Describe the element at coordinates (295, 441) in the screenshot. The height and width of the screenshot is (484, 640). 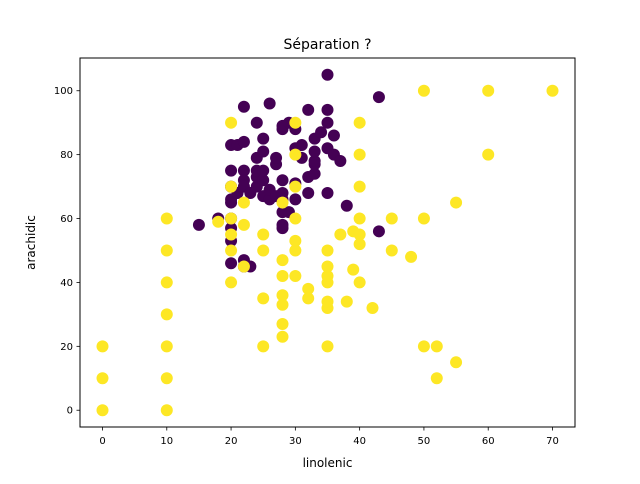
I see `x-tick-label: 30` at that location.